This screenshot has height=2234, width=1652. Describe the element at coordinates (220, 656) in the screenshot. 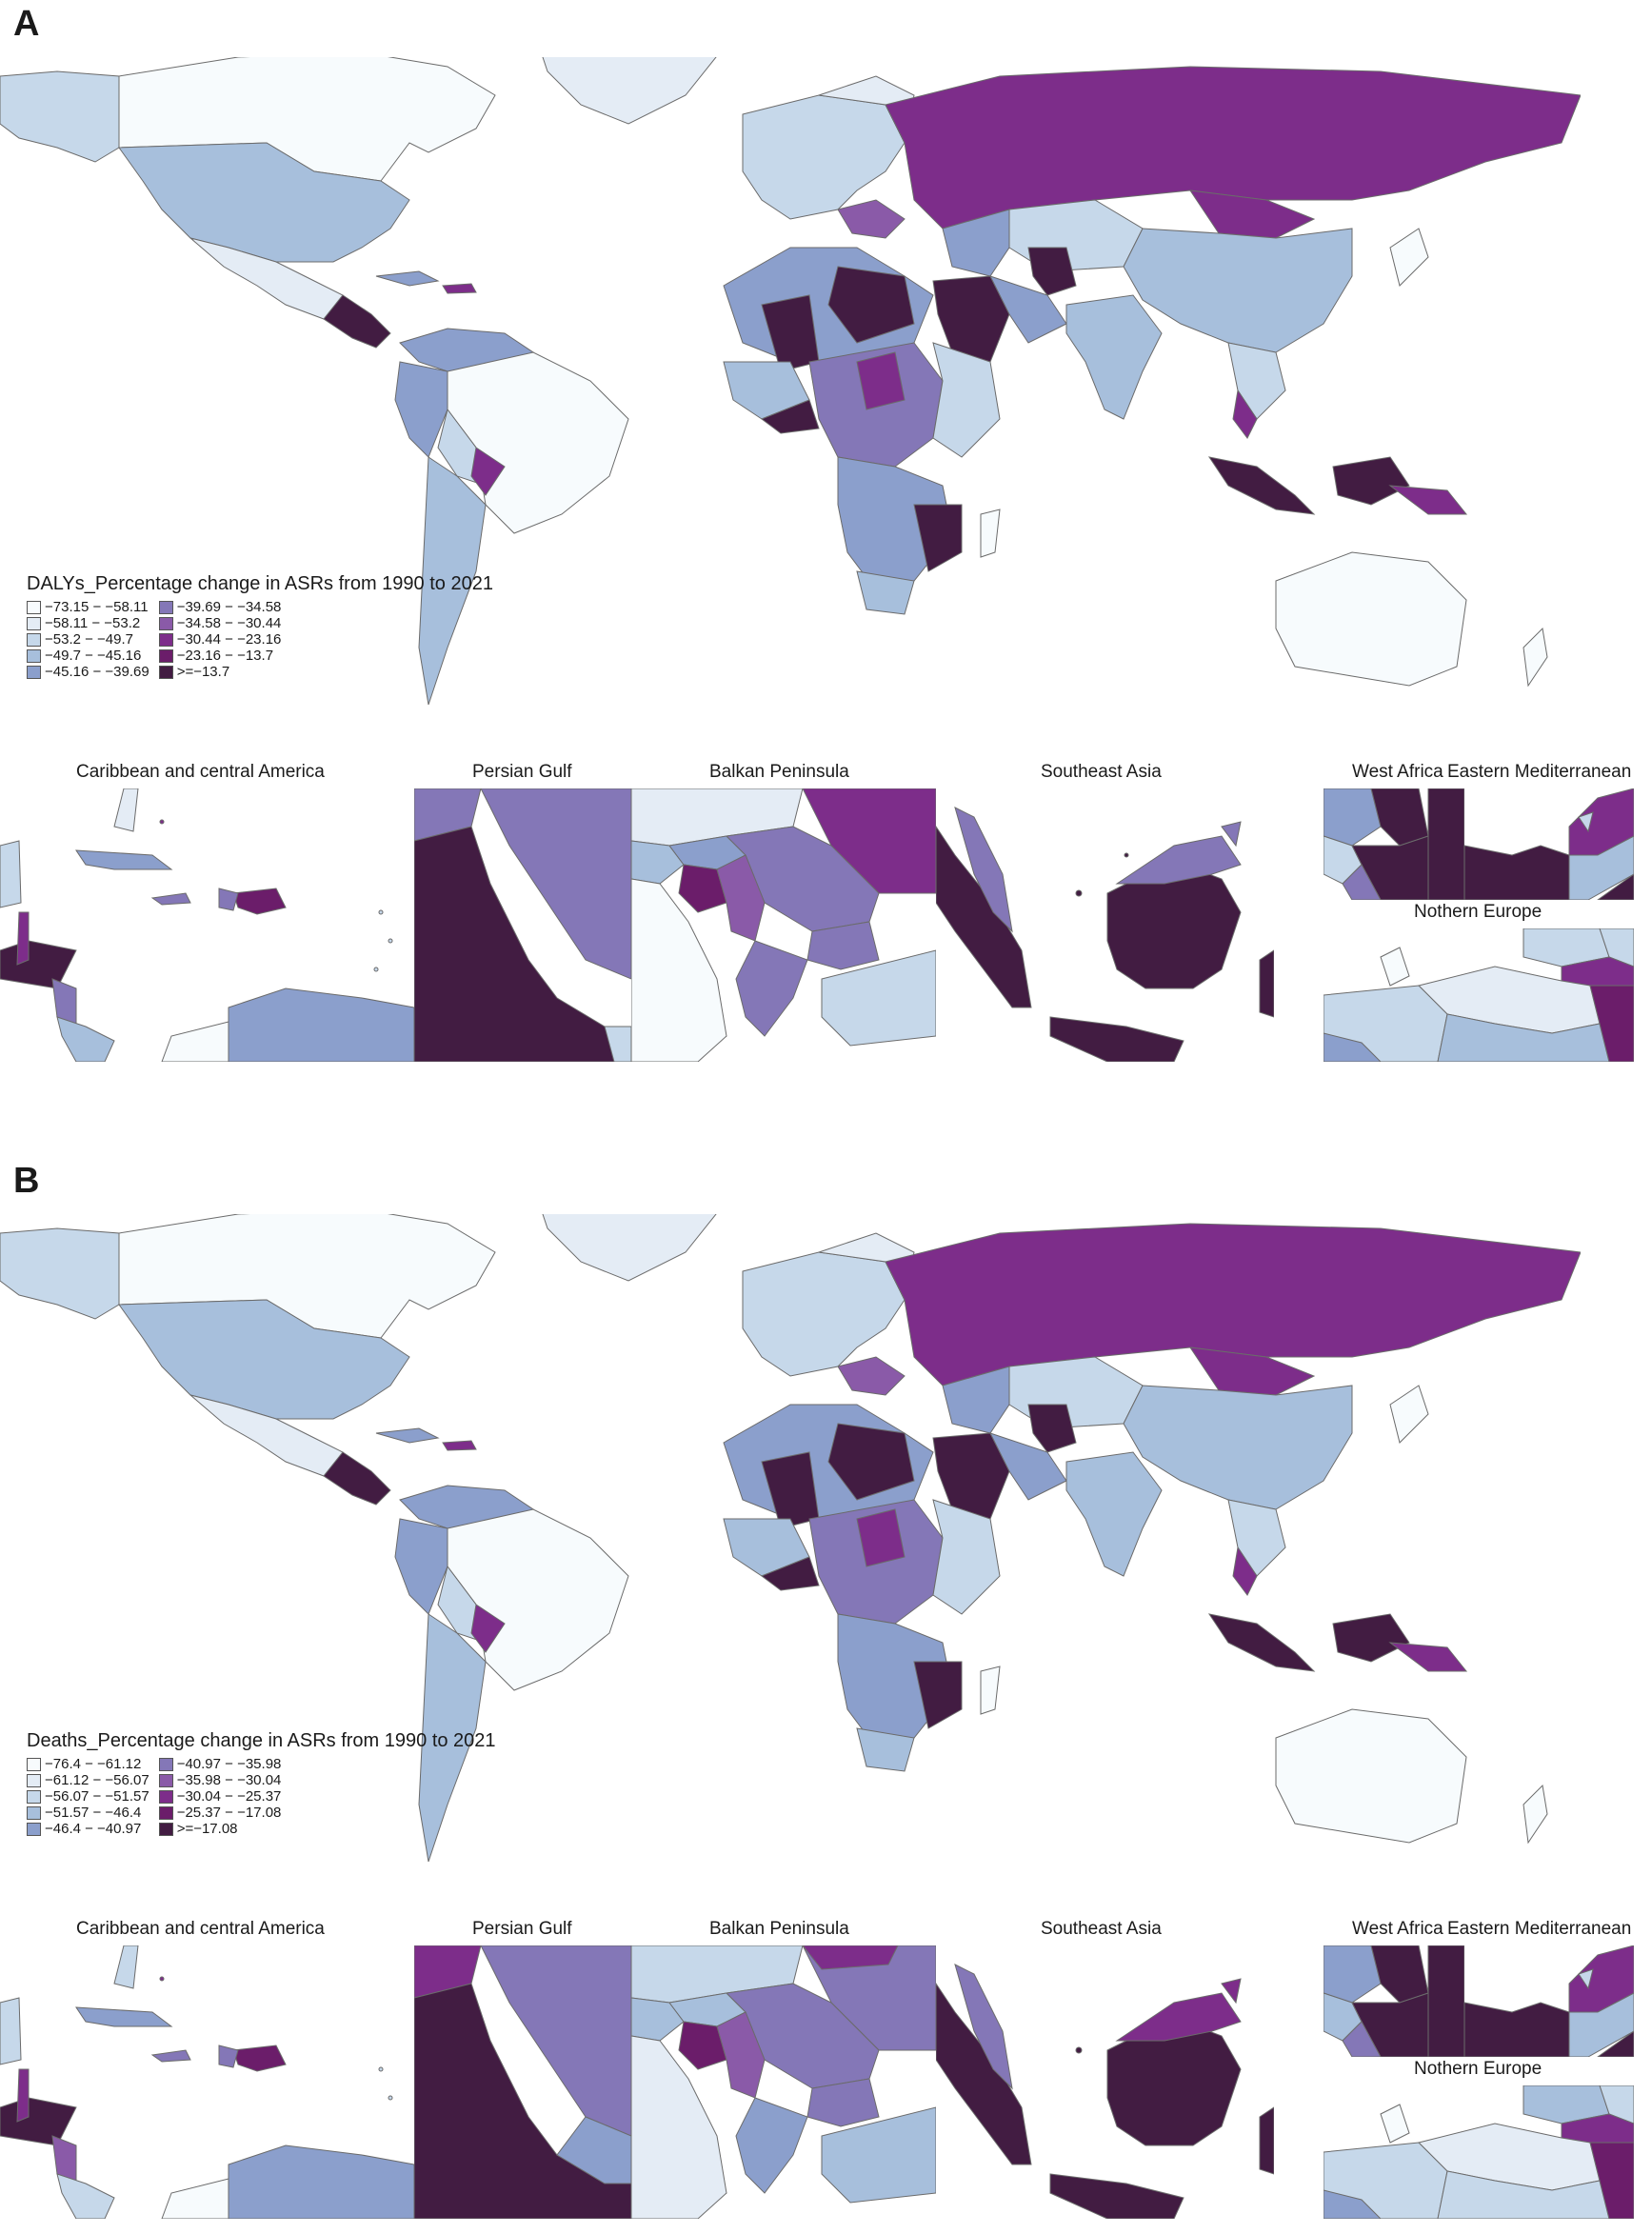

I see `legend-item: −23.16 − −13.7` at that location.